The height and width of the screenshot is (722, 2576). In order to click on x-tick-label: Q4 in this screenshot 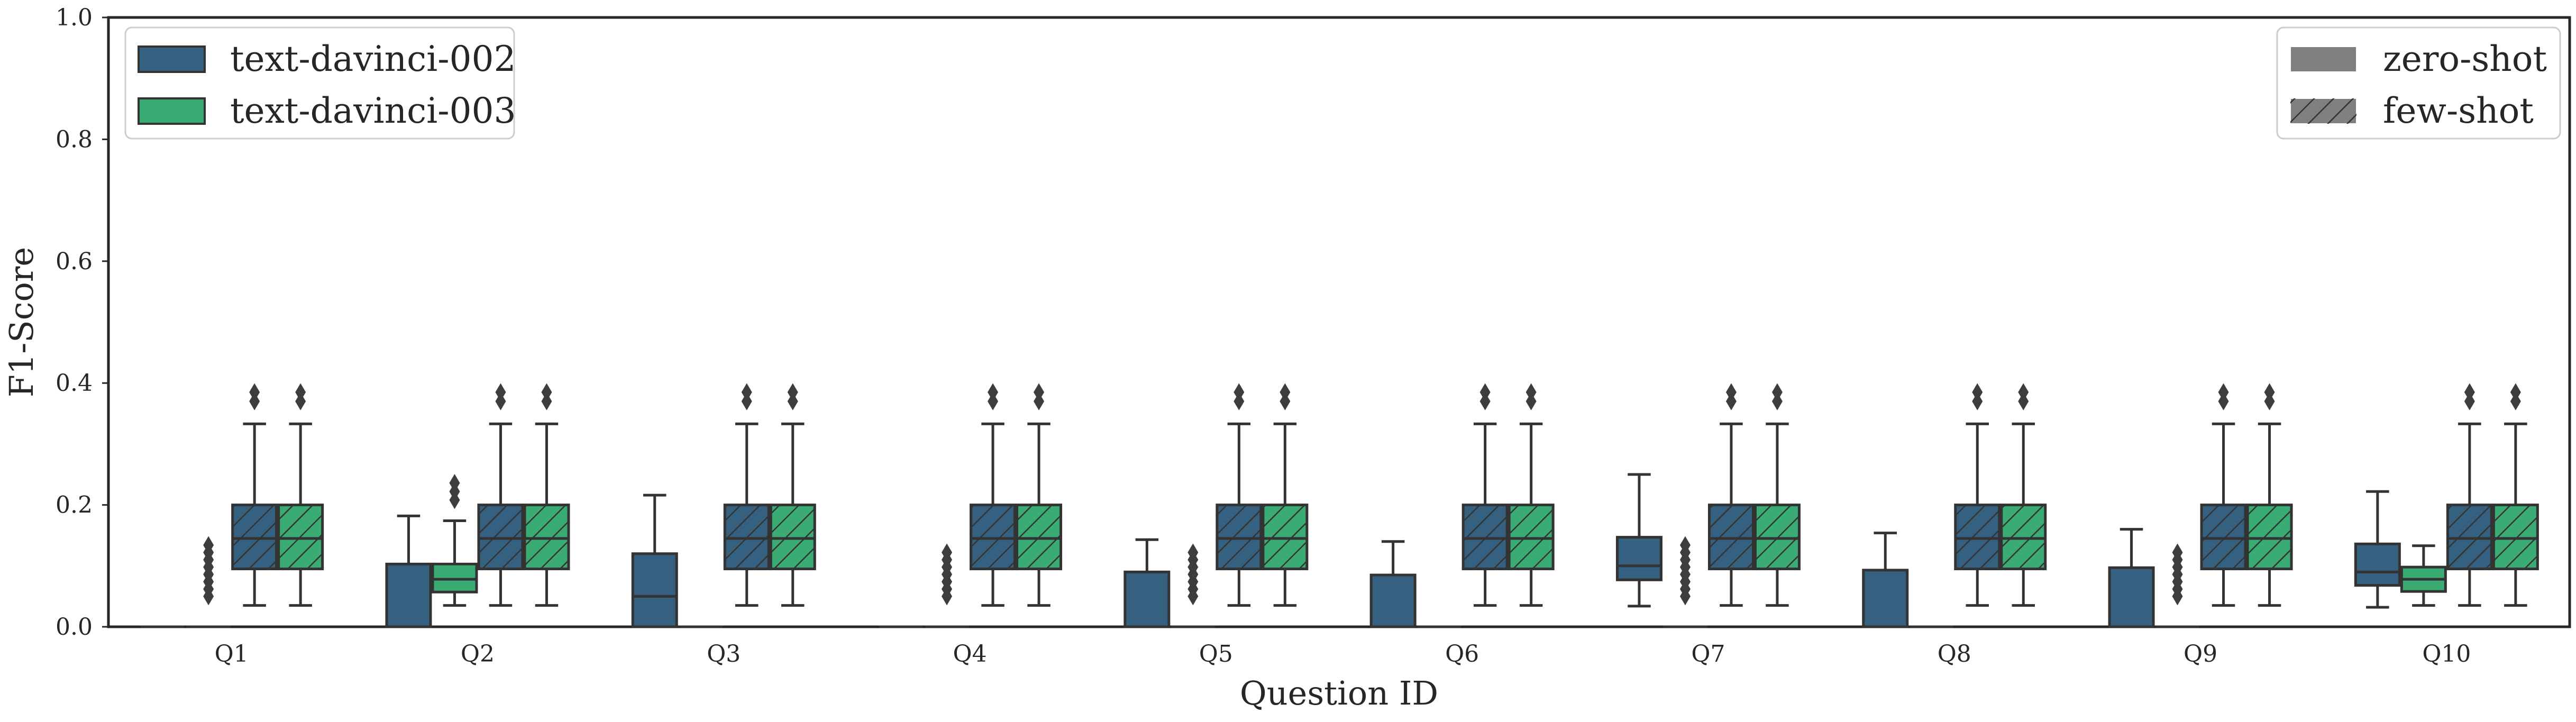, I will do `click(970, 654)`.